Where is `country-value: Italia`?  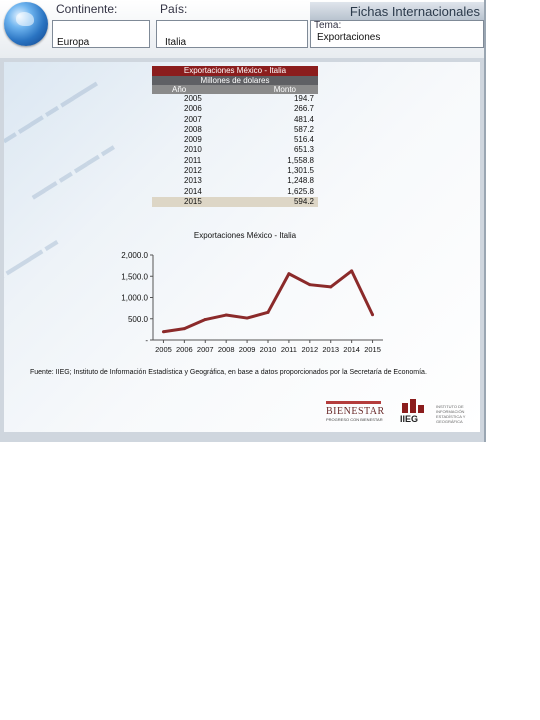 country-value: Italia is located at coordinates (176, 42).